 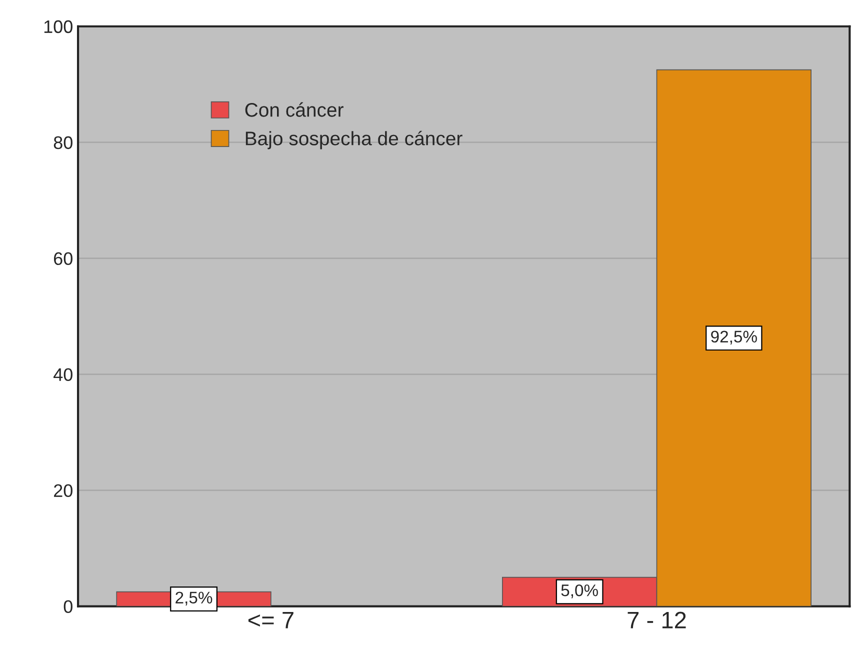 What do you see at coordinates (63, 143) in the screenshot?
I see `y-tick-label: 80` at bounding box center [63, 143].